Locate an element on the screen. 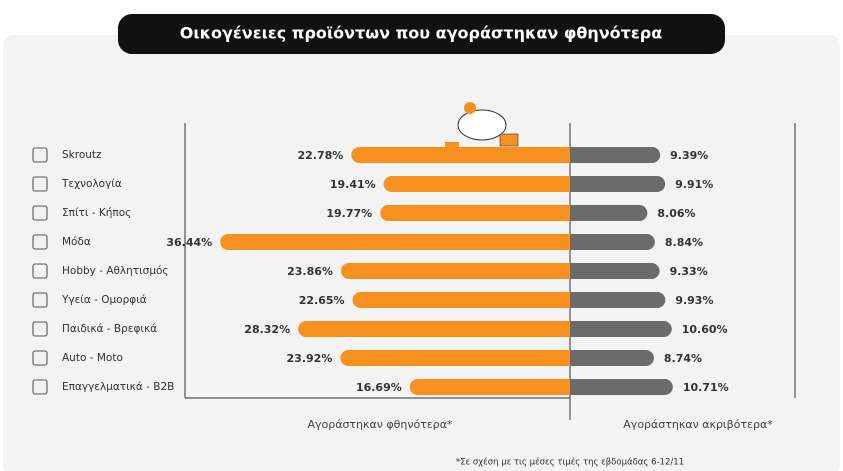 This screenshot has width=843, height=471. category-label: Skroutz is located at coordinates (82, 155).